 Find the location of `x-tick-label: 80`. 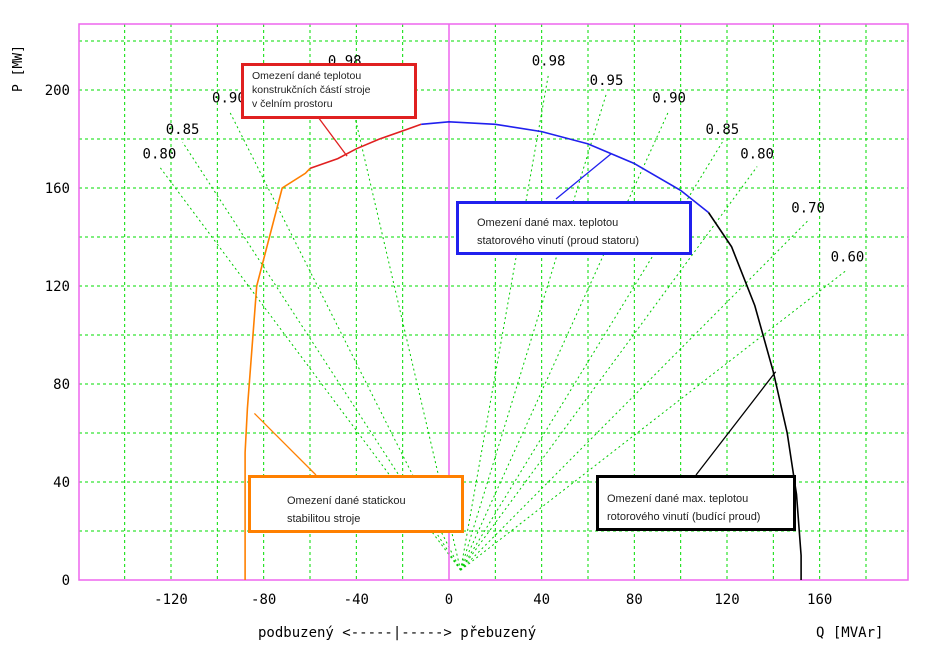

x-tick-label: 80 is located at coordinates (634, 600).